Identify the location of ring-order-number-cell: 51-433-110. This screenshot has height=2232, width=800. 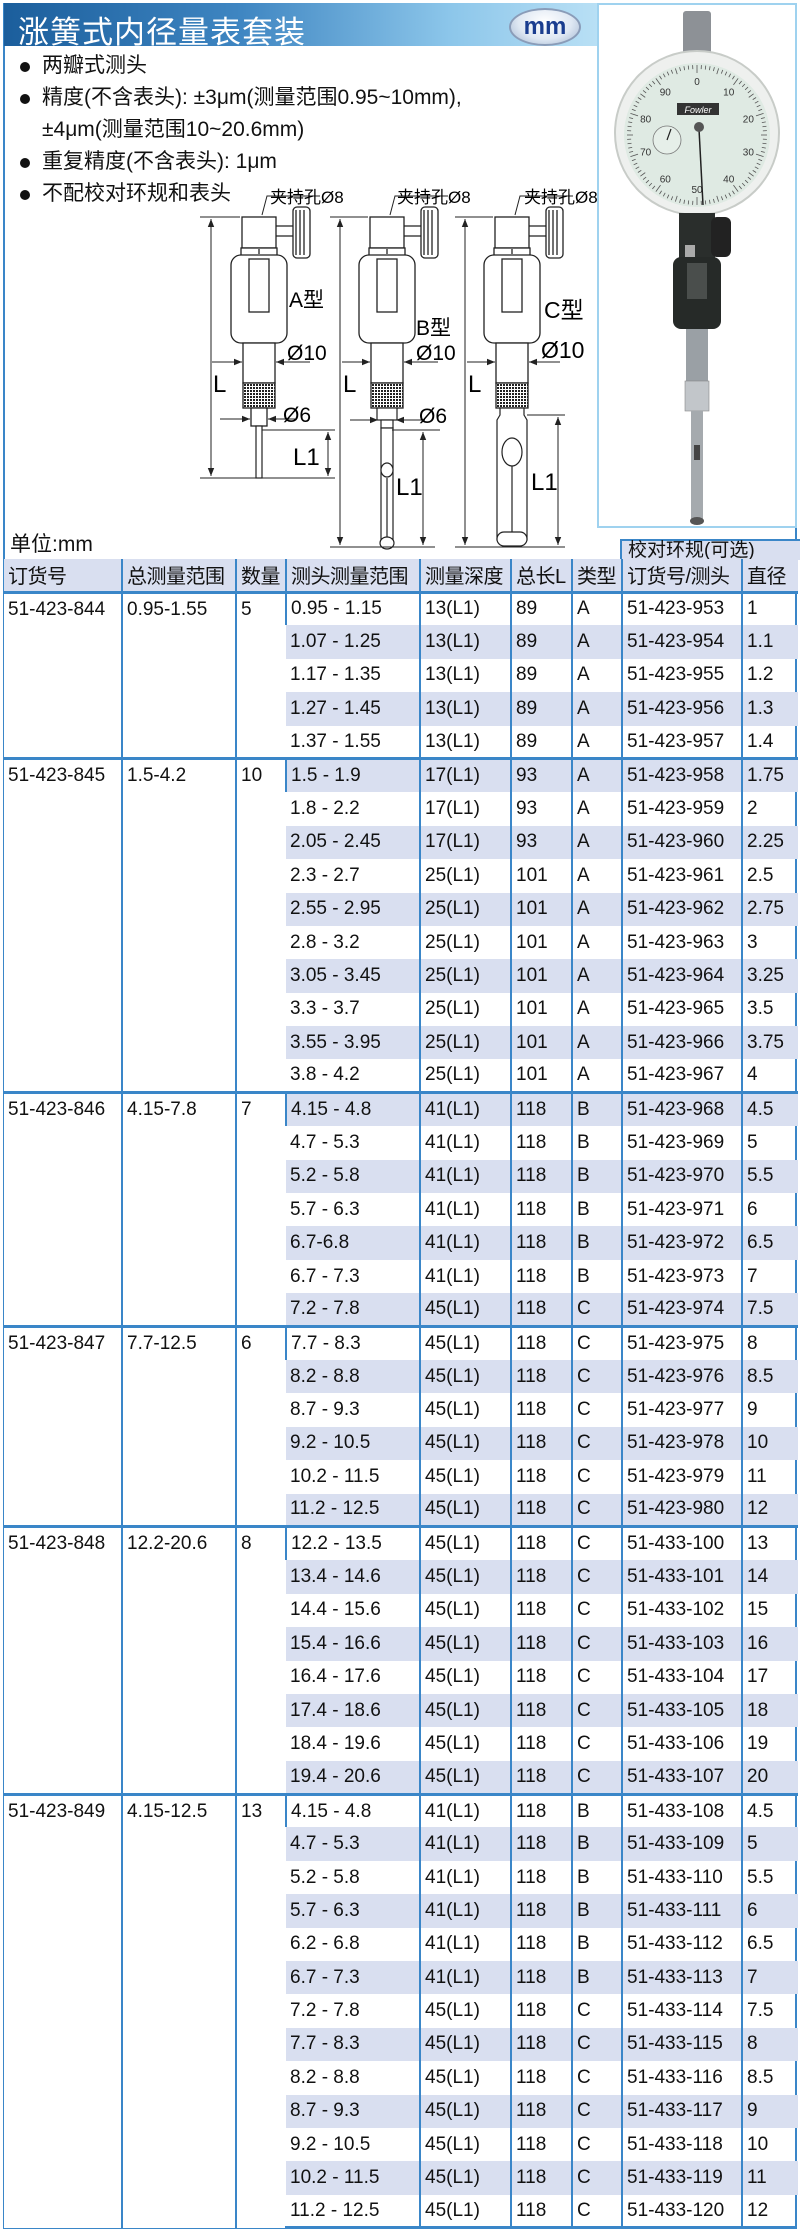
(681, 1877).